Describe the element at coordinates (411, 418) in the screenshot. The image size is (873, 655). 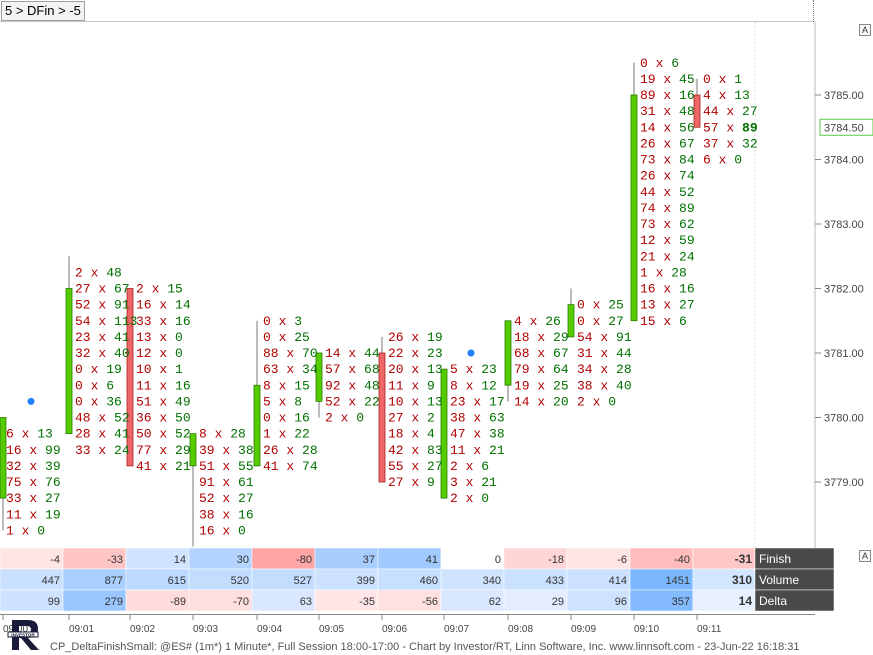
I see `footprint-cell: 27 x 2` at that location.